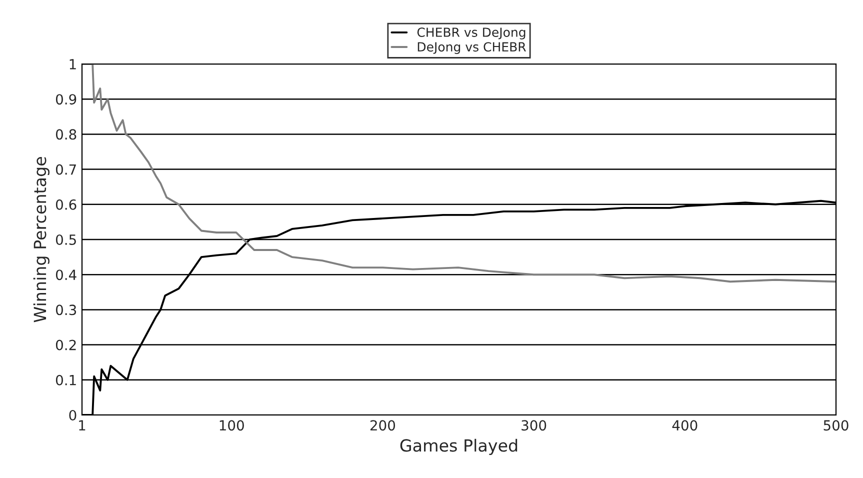 The image size is (863, 478). What do you see at coordinates (66, 169) in the screenshot?
I see `y-tick-label: 0.7` at bounding box center [66, 169].